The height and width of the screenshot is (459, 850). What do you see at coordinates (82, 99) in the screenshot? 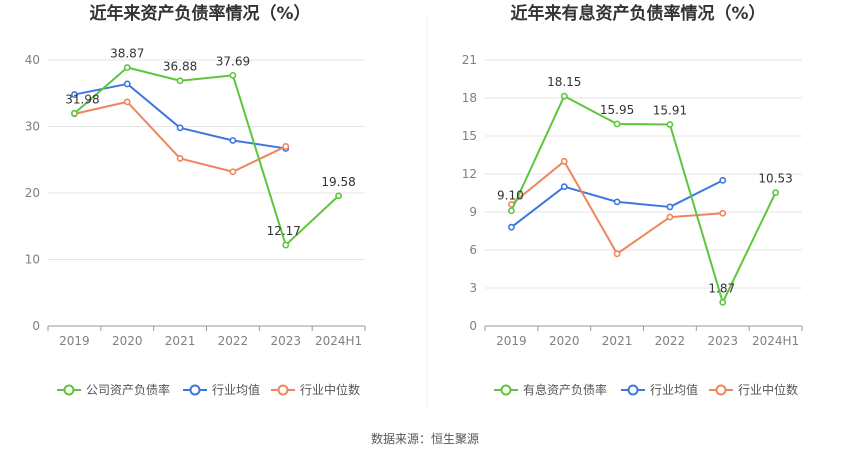
I see `data-label: 31.98` at bounding box center [82, 99].